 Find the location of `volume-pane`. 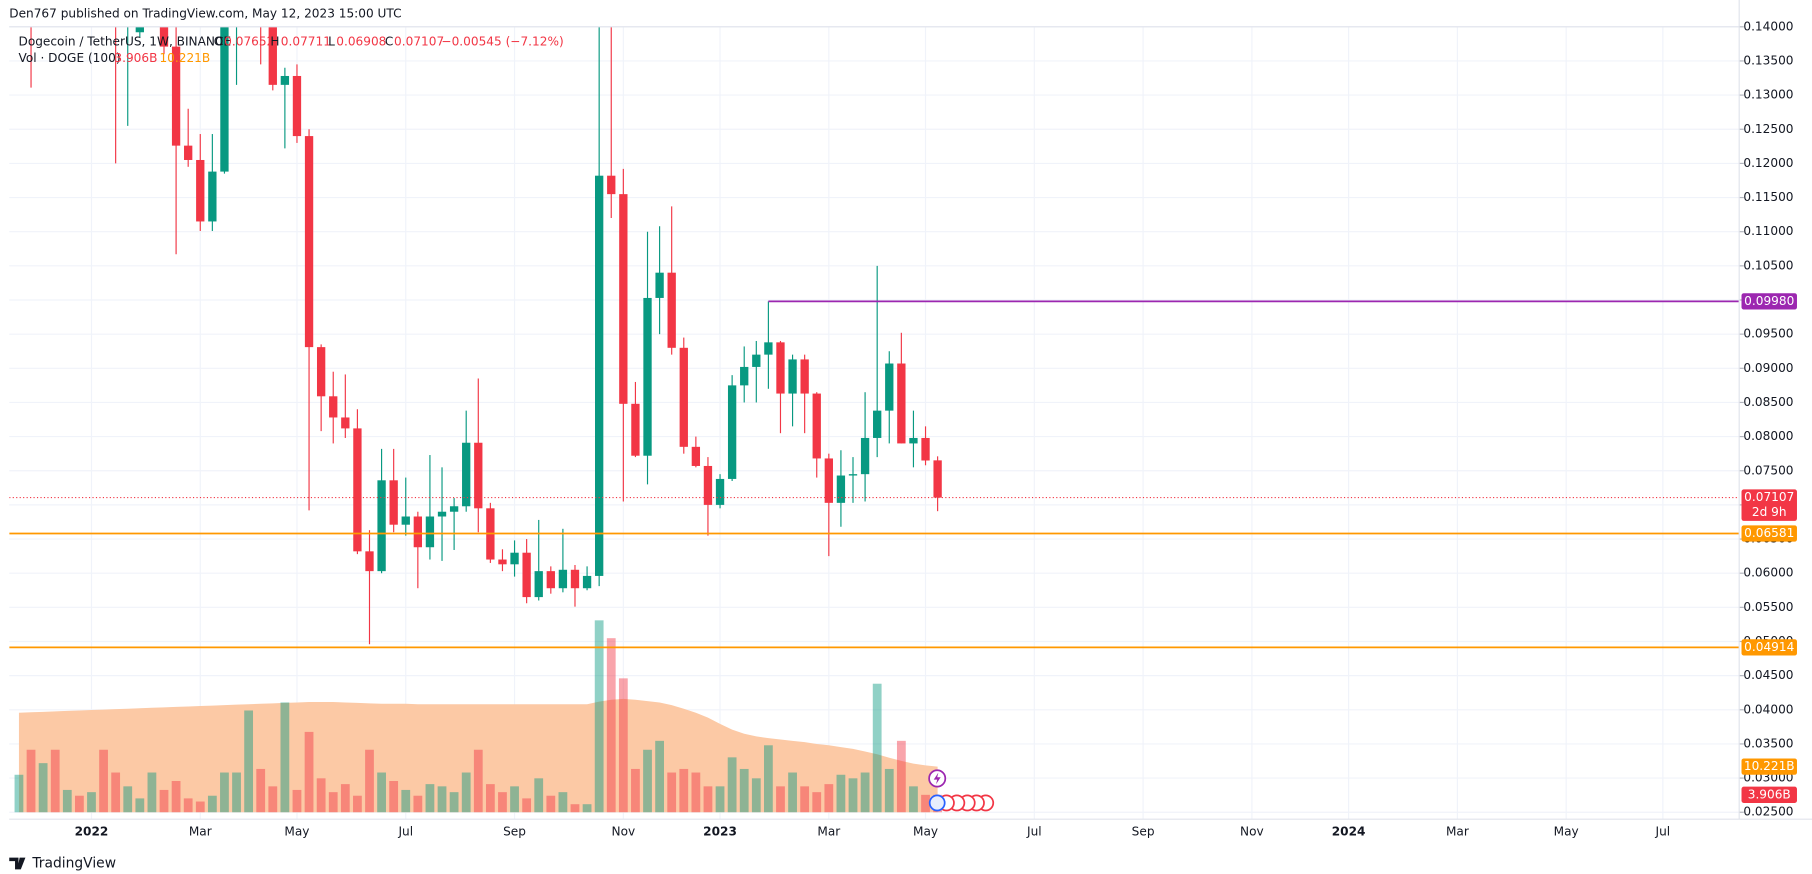

volume-pane is located at coordinates (478, 716).